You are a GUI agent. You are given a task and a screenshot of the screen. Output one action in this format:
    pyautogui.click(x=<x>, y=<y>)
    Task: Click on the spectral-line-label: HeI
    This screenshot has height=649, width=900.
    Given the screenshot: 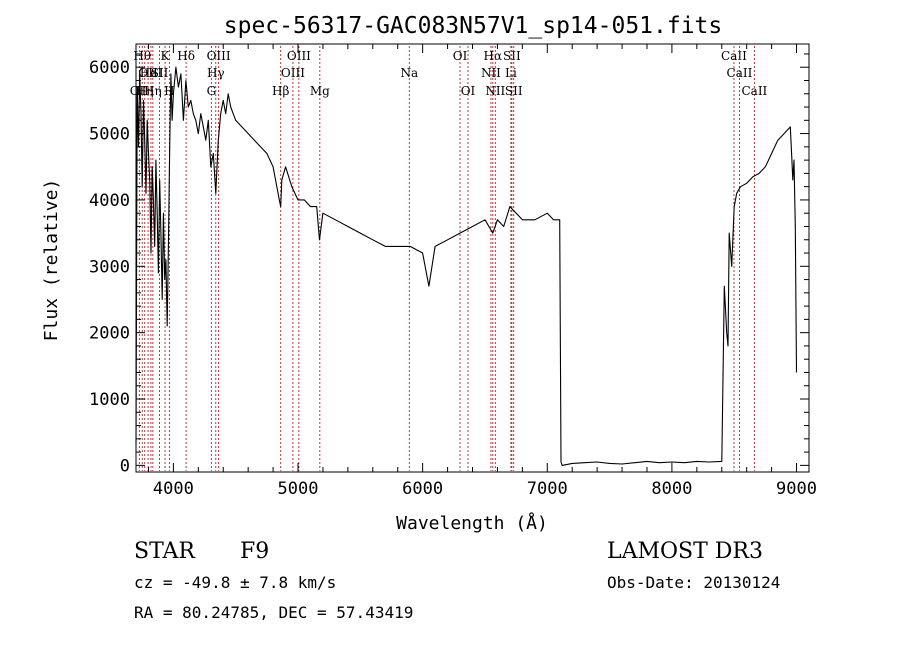 What is the action you would take?
    pyautogui.click(x=151, y=73)
    